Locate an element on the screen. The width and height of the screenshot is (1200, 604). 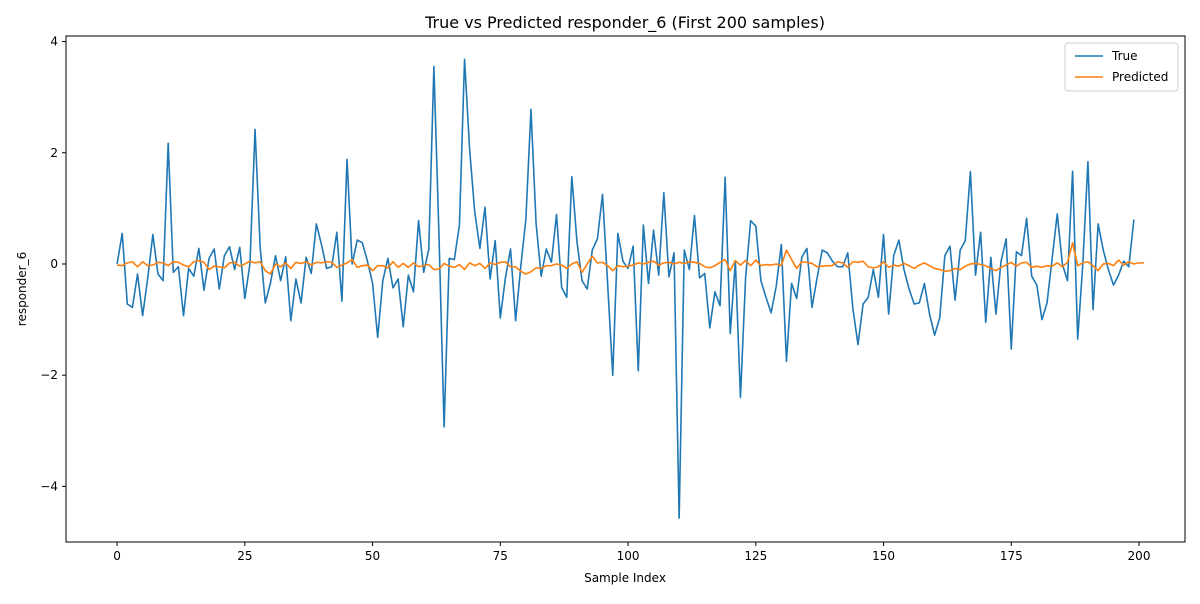
y-tick-label: 2 is located at coordinates (54, 153).